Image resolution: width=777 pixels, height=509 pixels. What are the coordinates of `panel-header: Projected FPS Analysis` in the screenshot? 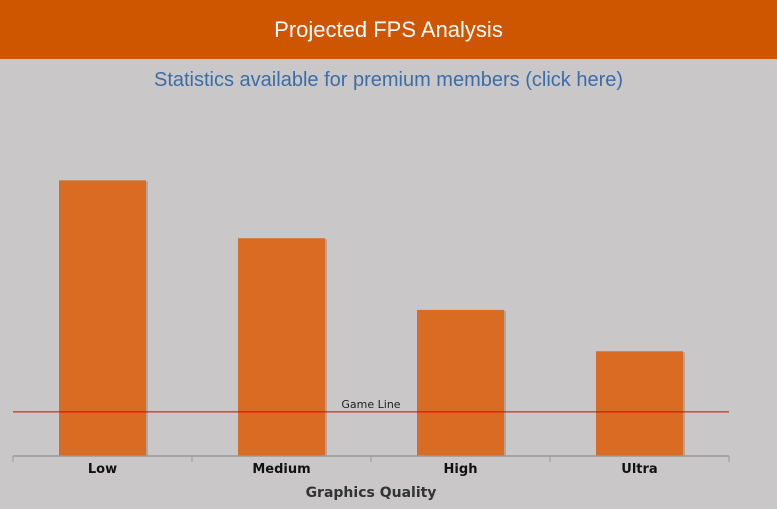 It's located at (388, 29).